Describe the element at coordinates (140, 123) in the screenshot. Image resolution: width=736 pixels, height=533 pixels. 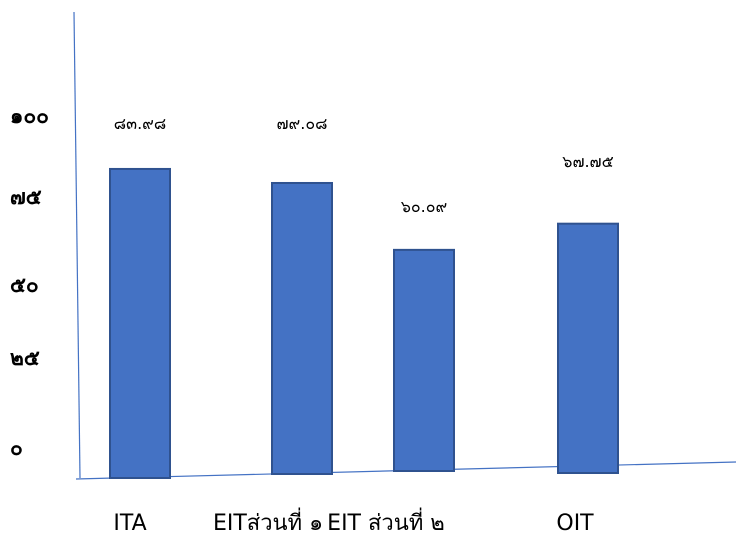
I see `data-label: ๘๓.๙๘` at that location.